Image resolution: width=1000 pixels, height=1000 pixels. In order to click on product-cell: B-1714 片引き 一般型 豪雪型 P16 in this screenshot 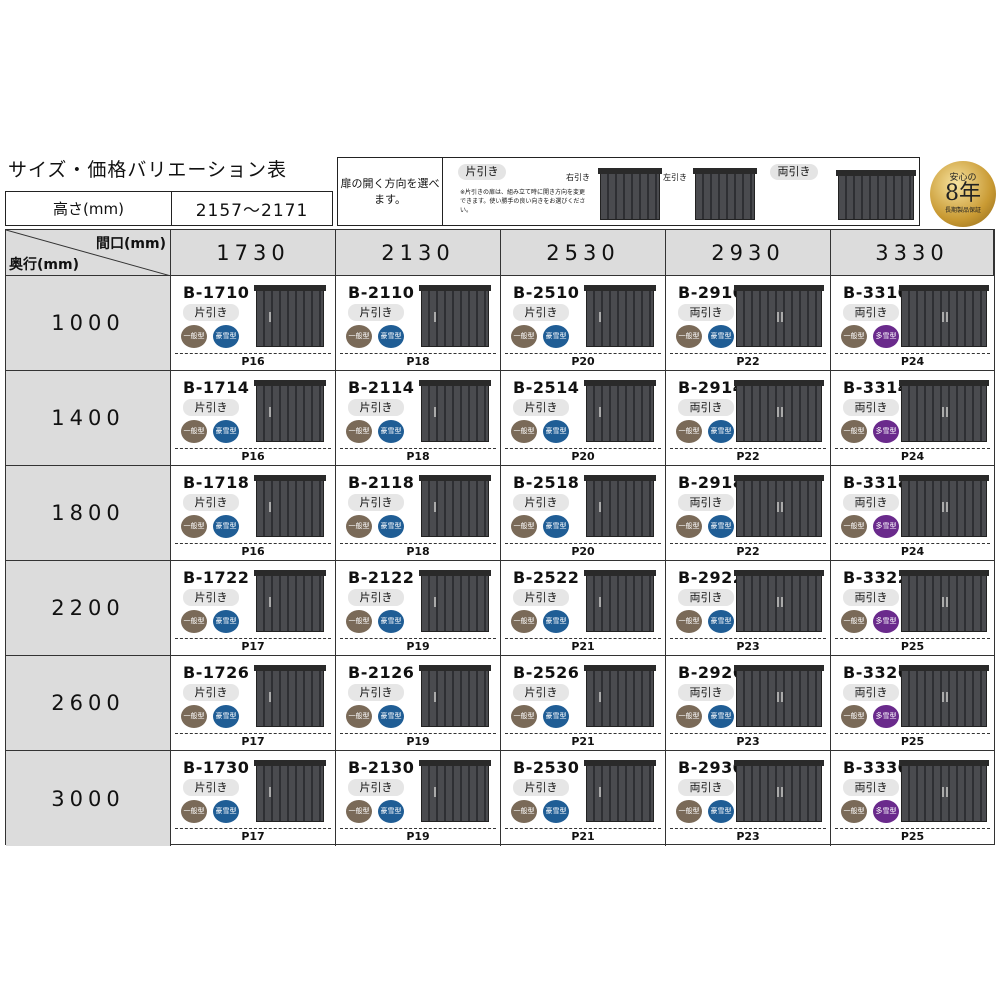, I will do `click(253, 418)`.